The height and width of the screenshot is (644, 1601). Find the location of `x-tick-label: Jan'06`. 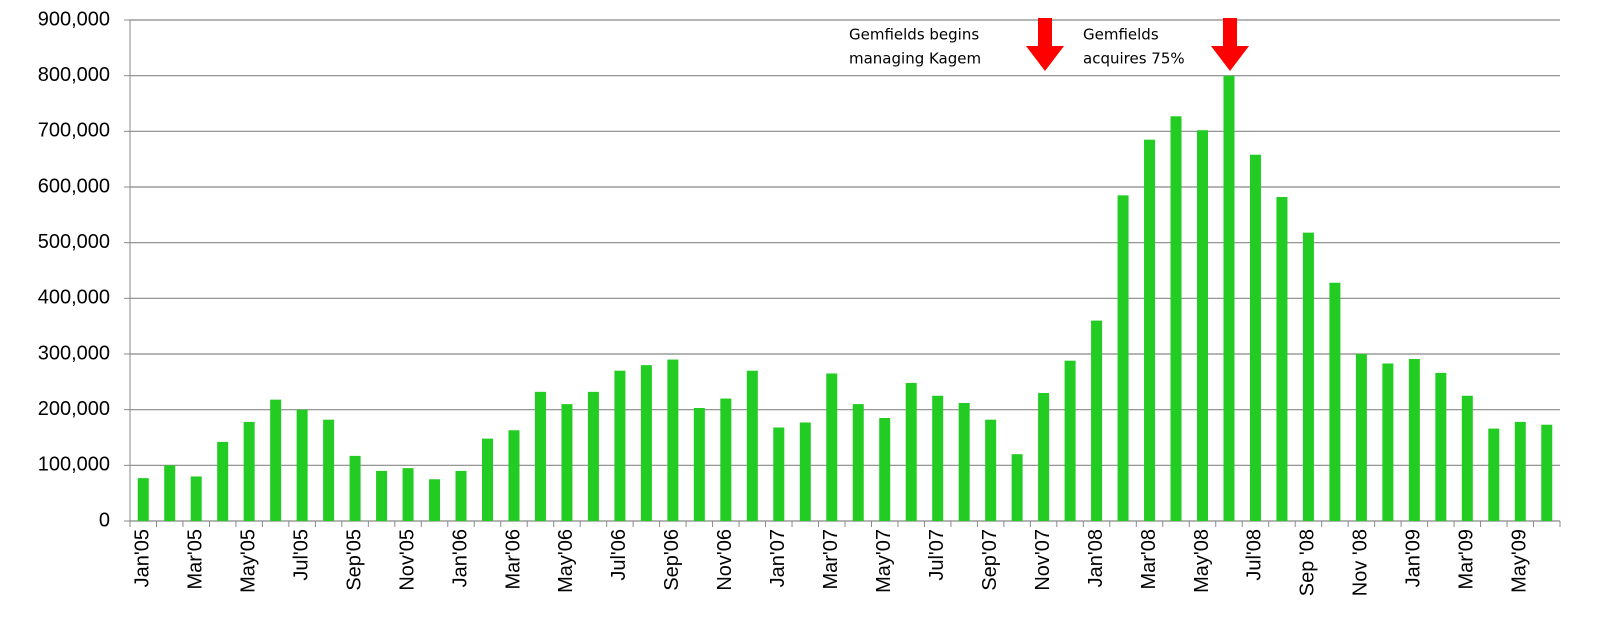

x-tick-label: Jan'06 is located at coordinates (460, 558).